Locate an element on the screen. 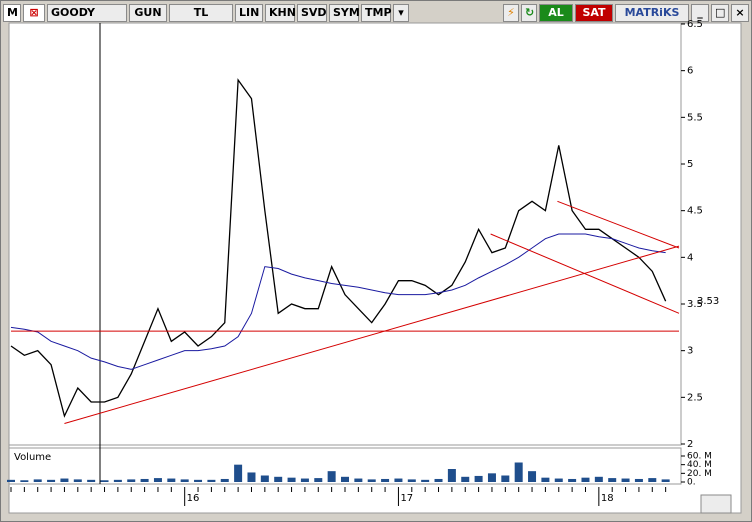  y-tick-label: 2.5 is located at coordinates (695, 397).